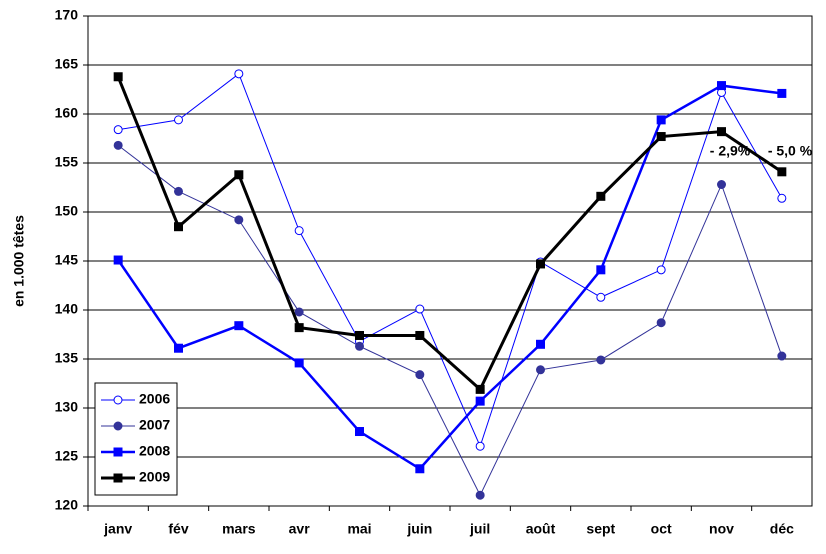  Describe the element at coordinates (419, 529) in the screenshot. I see `x-tick-label: juin` at that location.